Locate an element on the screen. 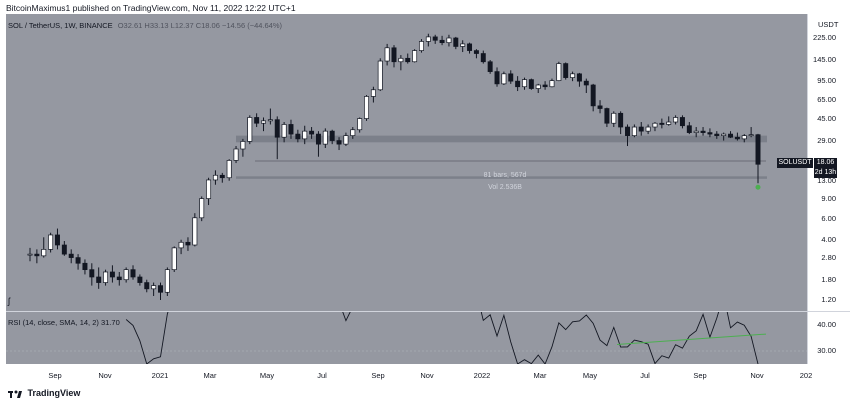  zone-resistance is located at coordinates (501, 139).